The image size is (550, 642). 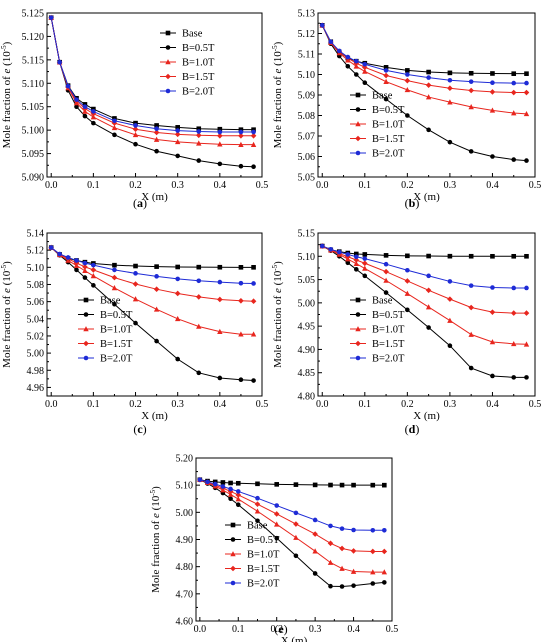 I want to click on y-tick-label: 5.08, so click(x=307, y=116).